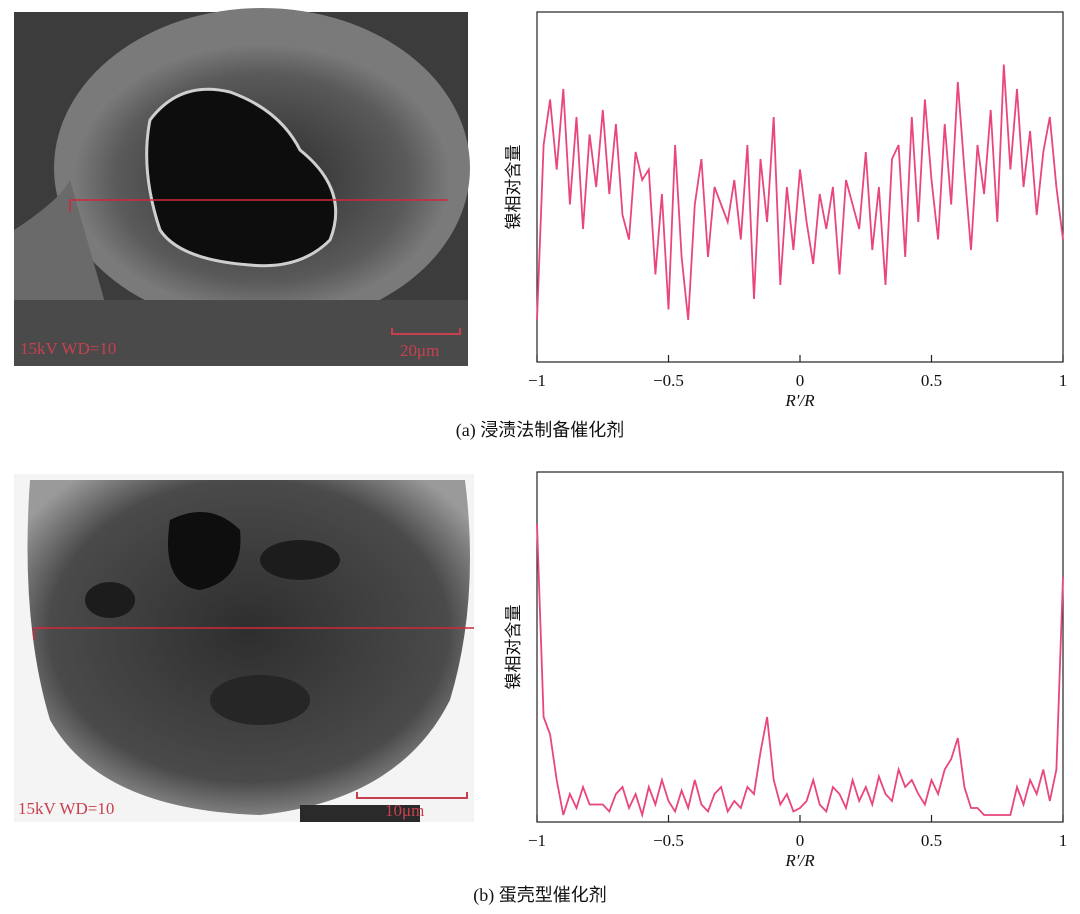  I want to click on image-annotation: 20μm, so click(419, 350).